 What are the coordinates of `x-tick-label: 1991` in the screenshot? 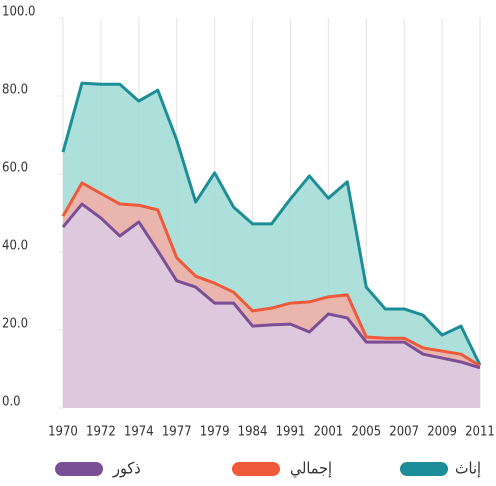 It's located at (291, 432).